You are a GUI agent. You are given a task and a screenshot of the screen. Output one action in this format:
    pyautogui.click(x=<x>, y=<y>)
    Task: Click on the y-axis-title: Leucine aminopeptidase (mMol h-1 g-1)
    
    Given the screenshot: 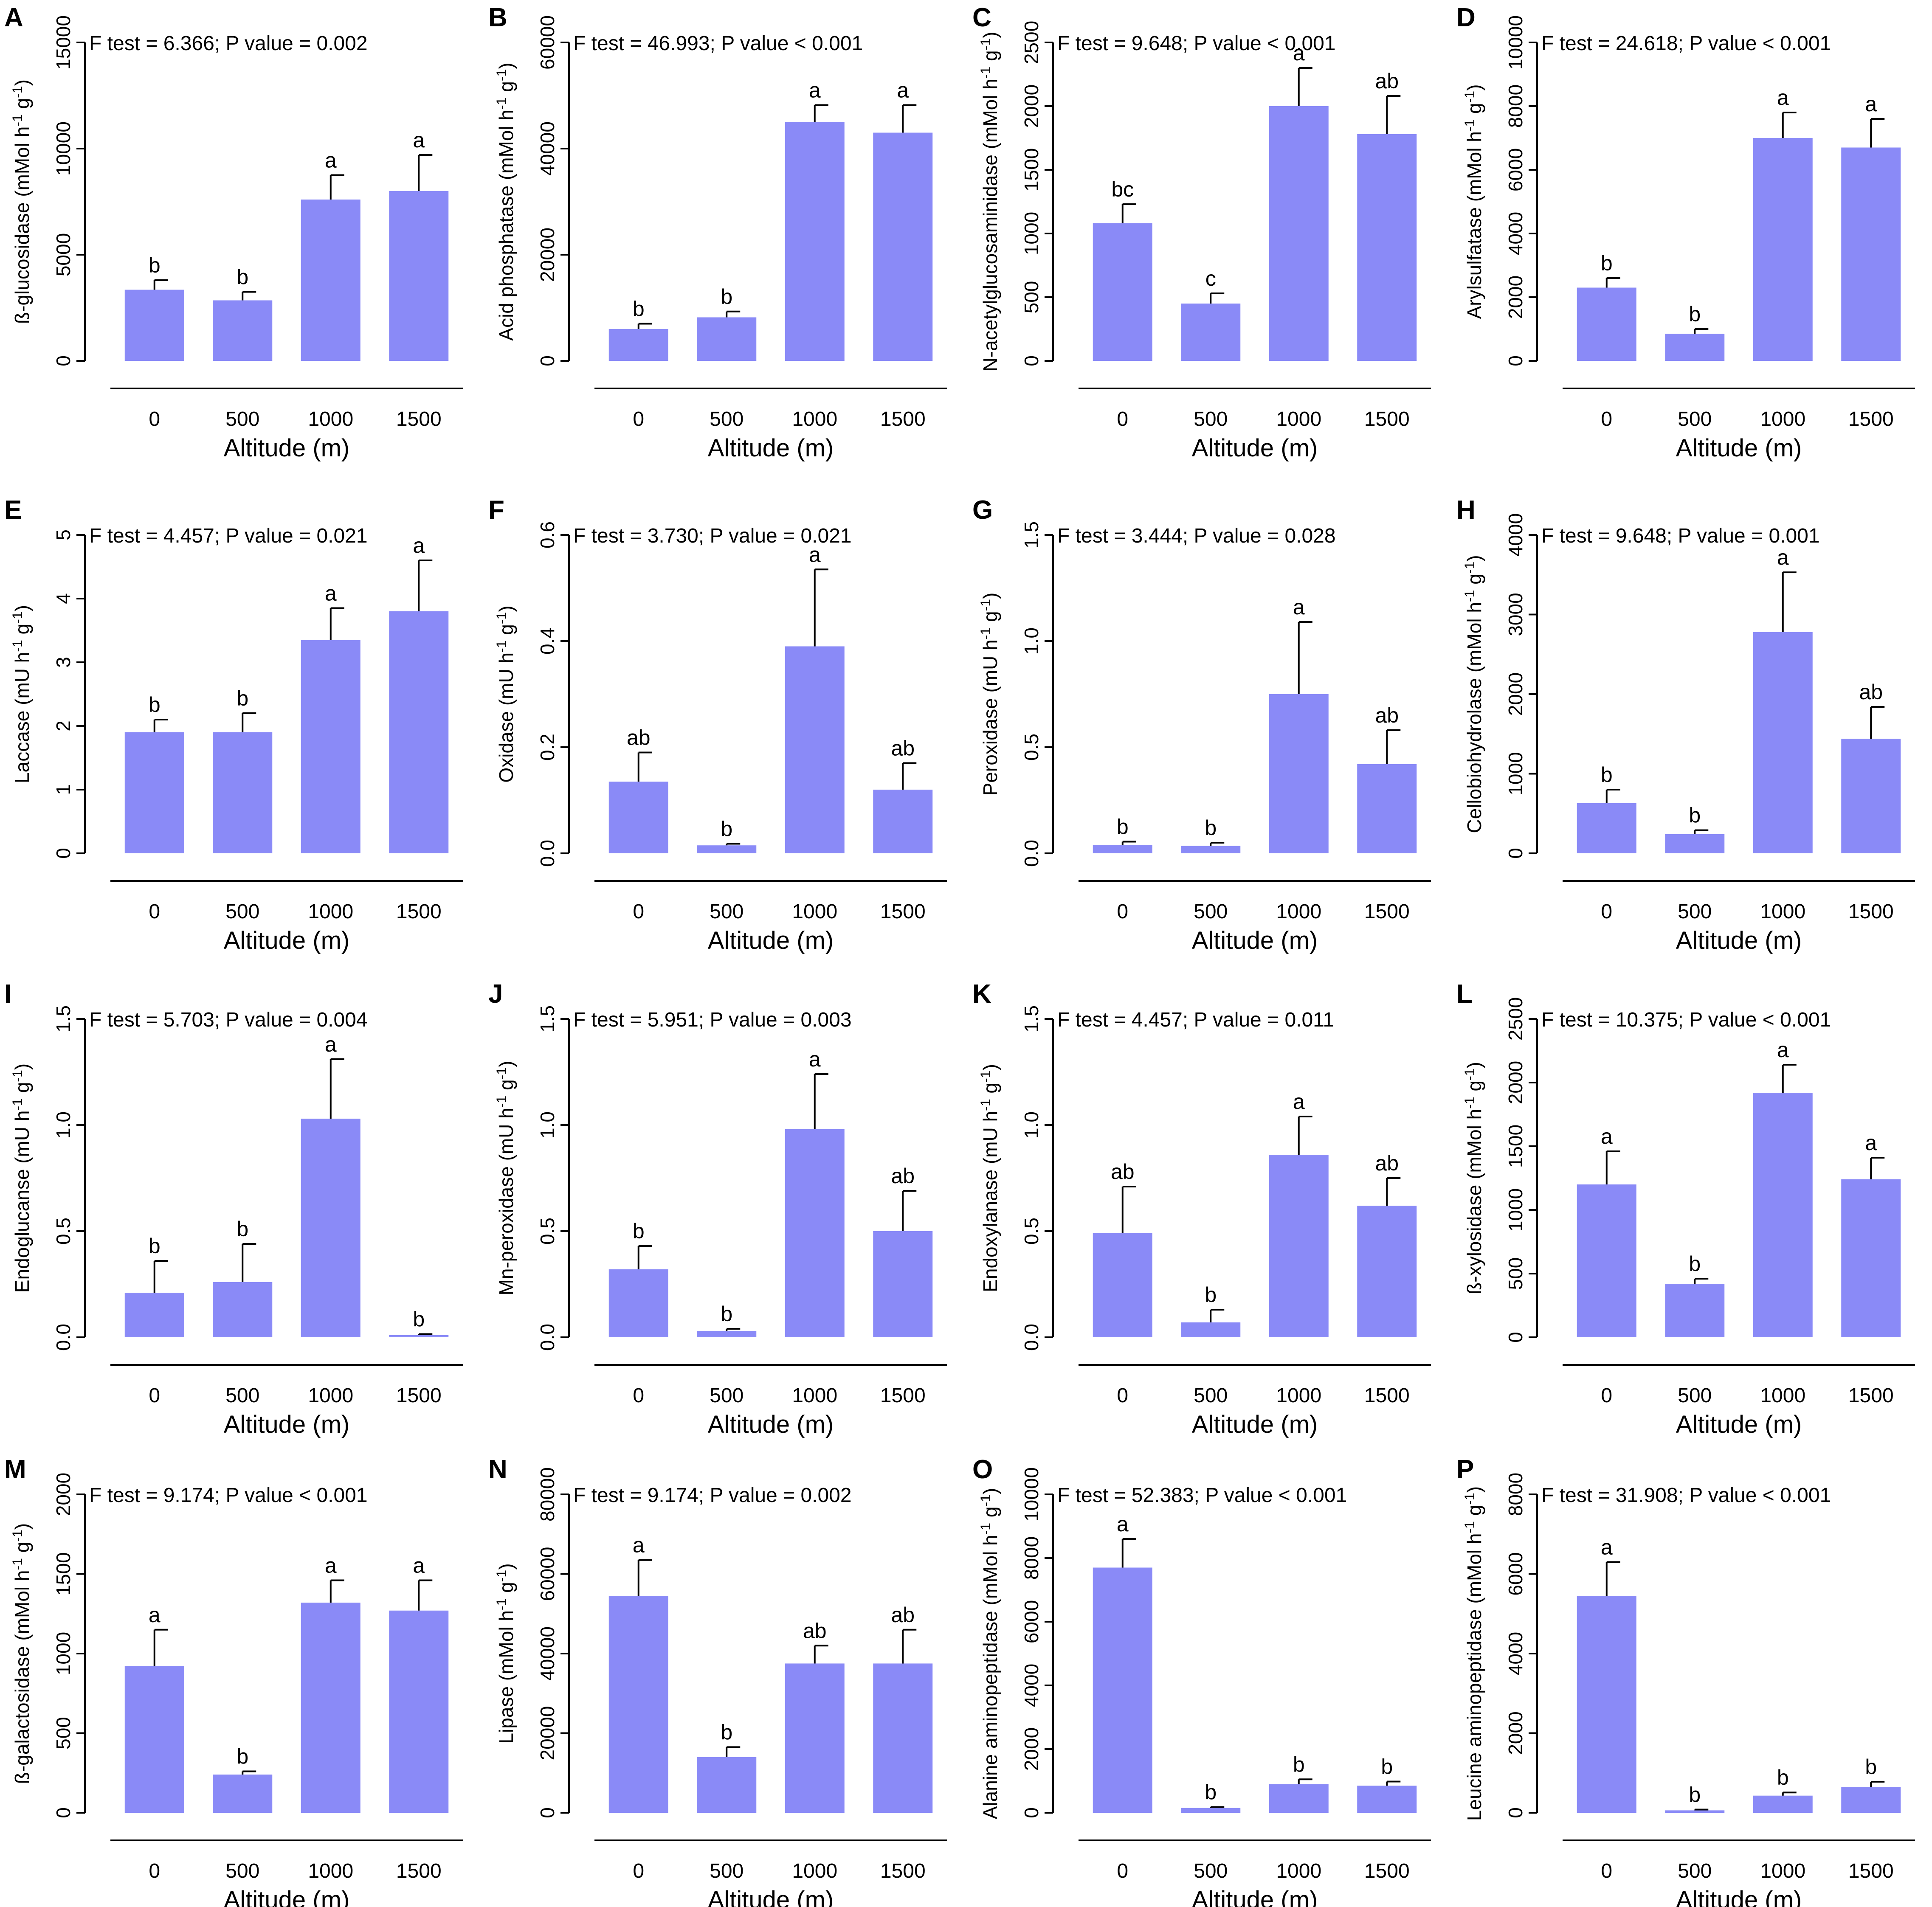 What is the action you would take?
    pyautogui.click(x=1473, y=1653)
    